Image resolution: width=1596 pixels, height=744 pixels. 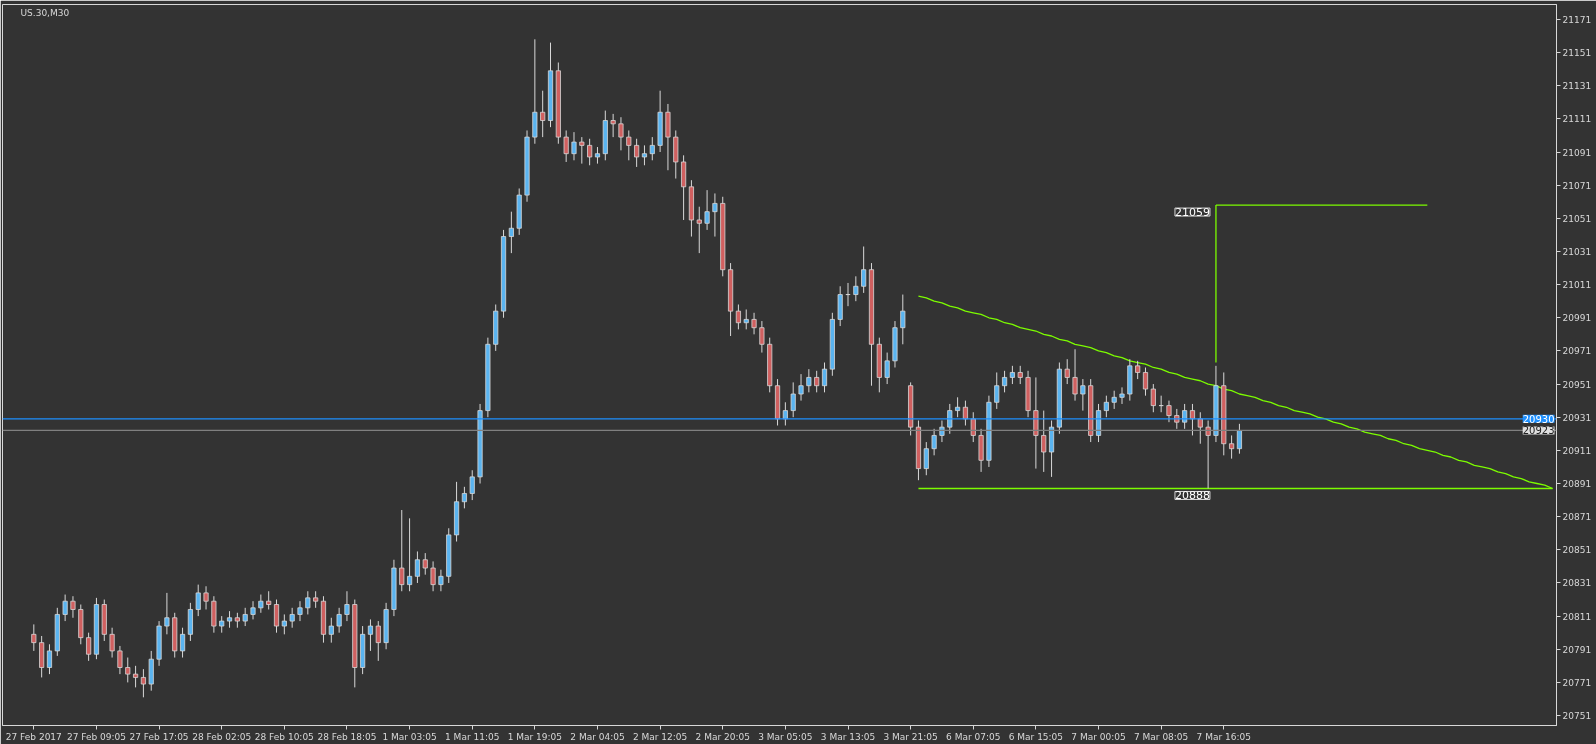 What do you see at coordinates (45, 12) in the screenshot?
I see `chart-title: US.30,M30` at bounding box center [45, 12].